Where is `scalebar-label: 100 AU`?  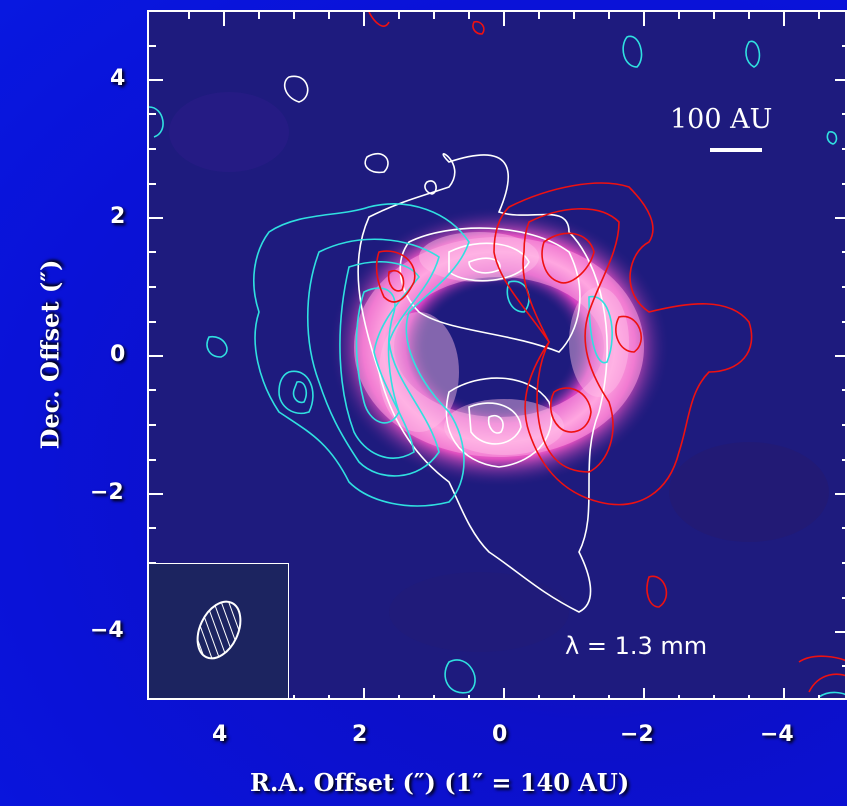
scalebar-label: 100 AU is located at coordinates (721, 119).